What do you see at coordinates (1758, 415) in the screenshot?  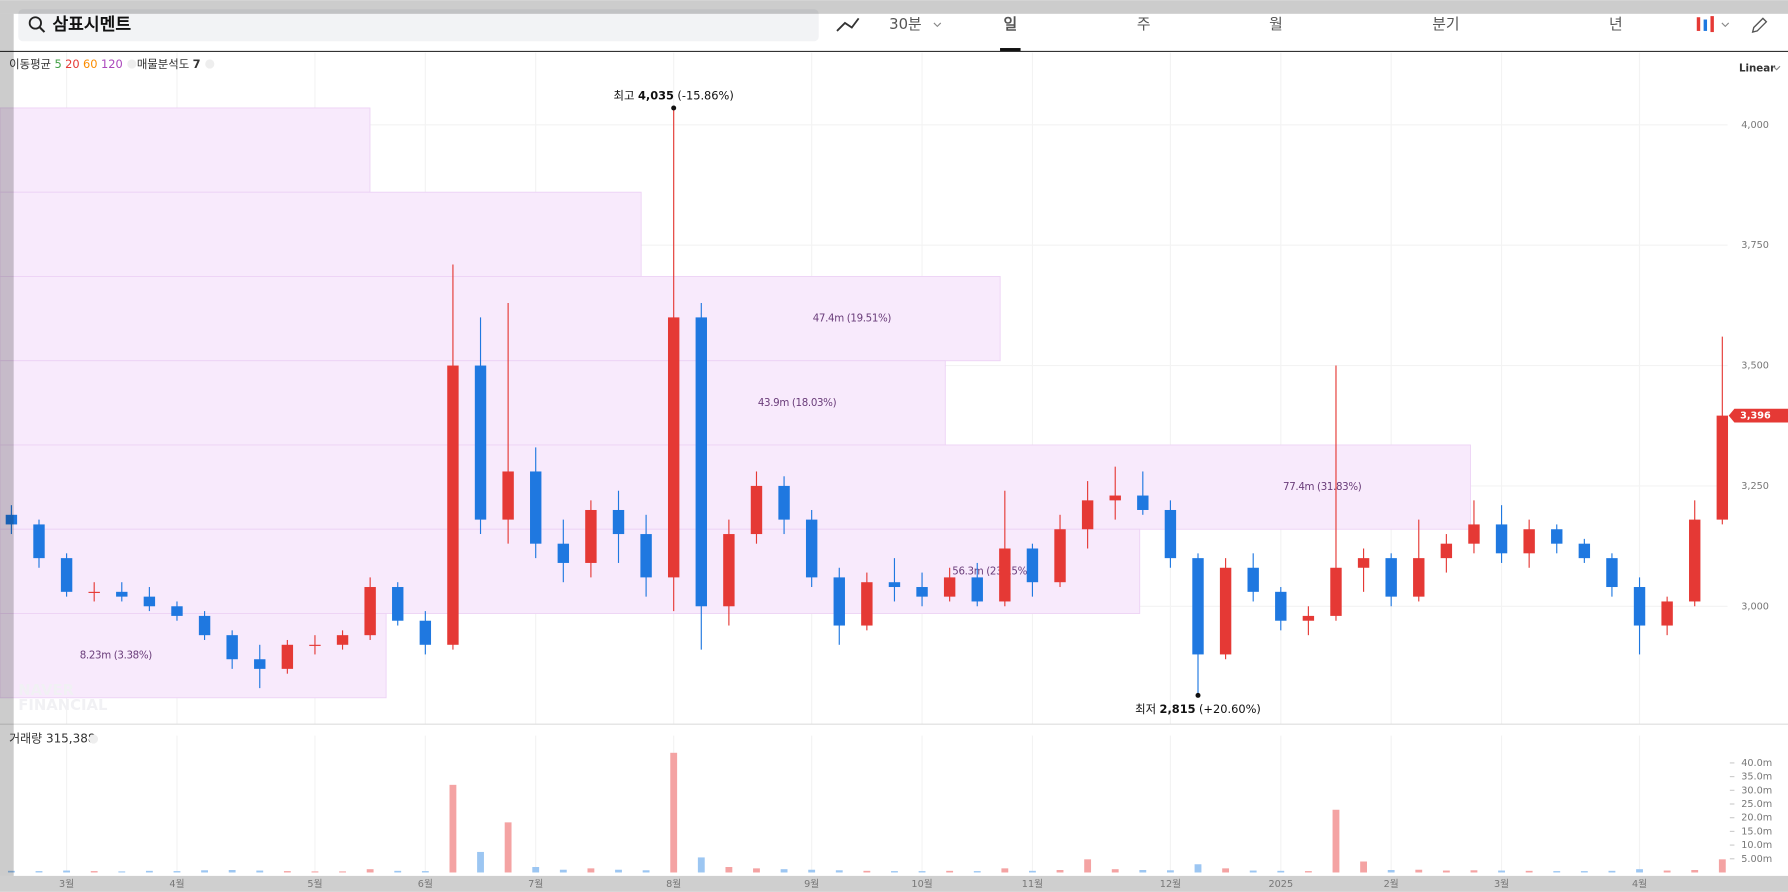 I see `last-price-tag` at bounding box center [1758, 415].